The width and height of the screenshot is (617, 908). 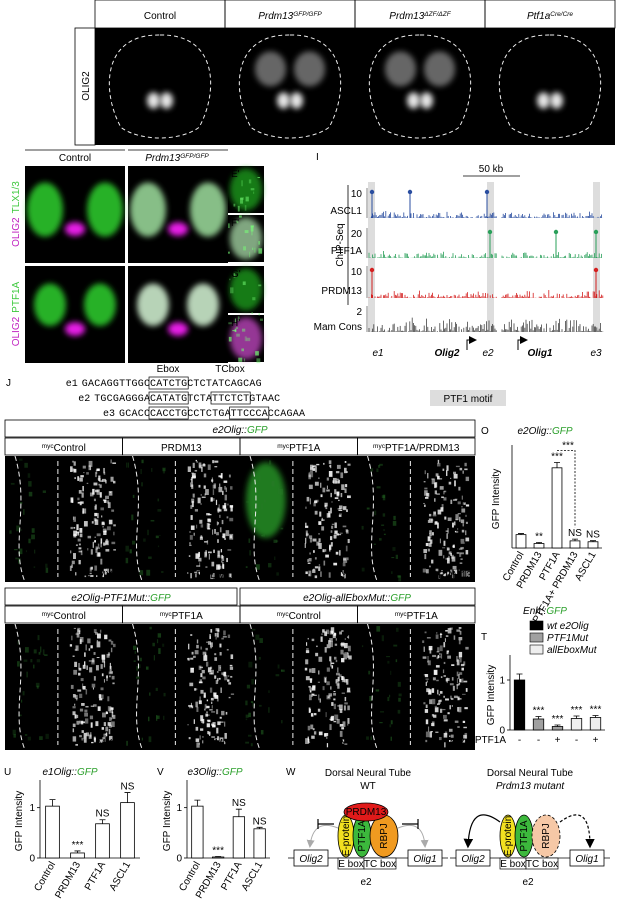 I want to click on highlight, so click(x=371, y=257).